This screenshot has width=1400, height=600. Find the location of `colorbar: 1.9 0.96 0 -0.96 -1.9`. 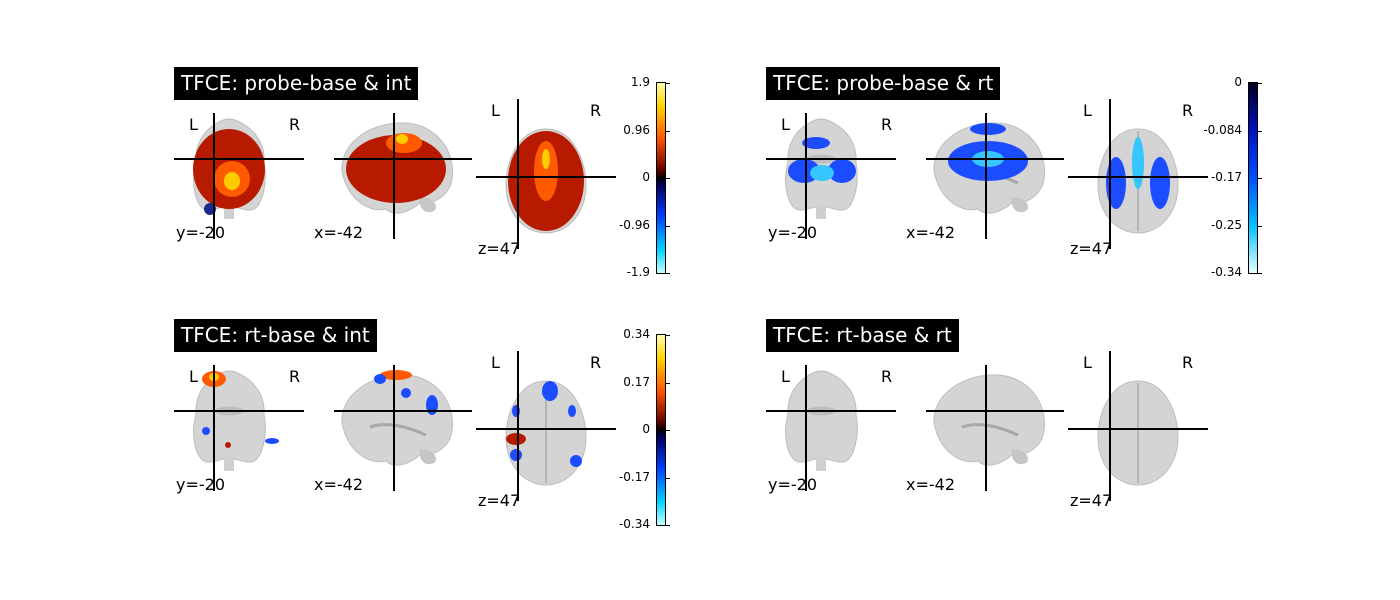

colorbar: 1.9 0.96 0 -0.96 -1.9 is located at coordinates (667, 178).